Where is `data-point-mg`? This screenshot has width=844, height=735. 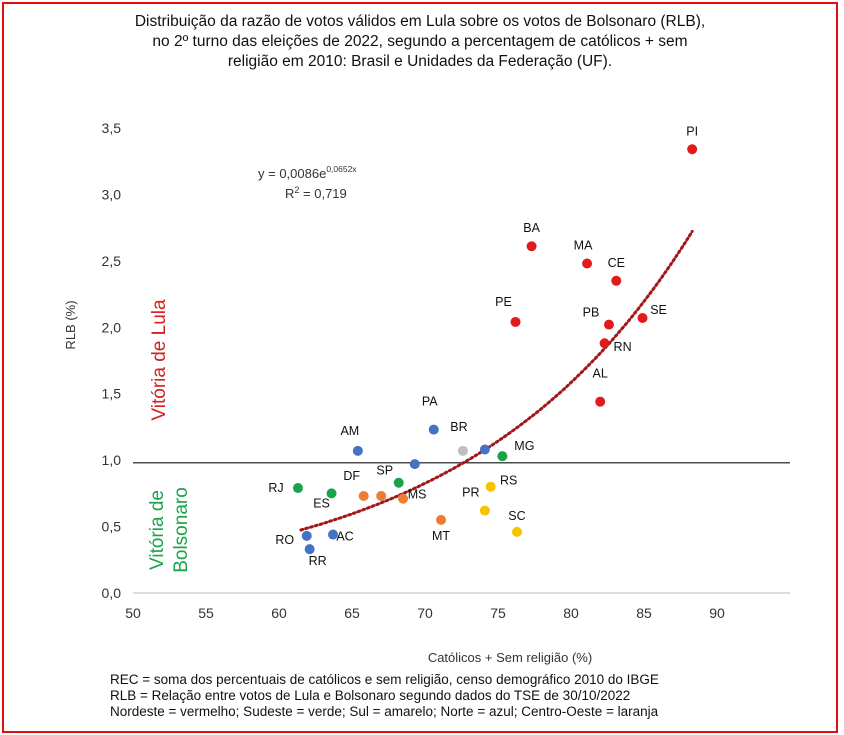
data-point-mg is located at coordinates (502, 456).